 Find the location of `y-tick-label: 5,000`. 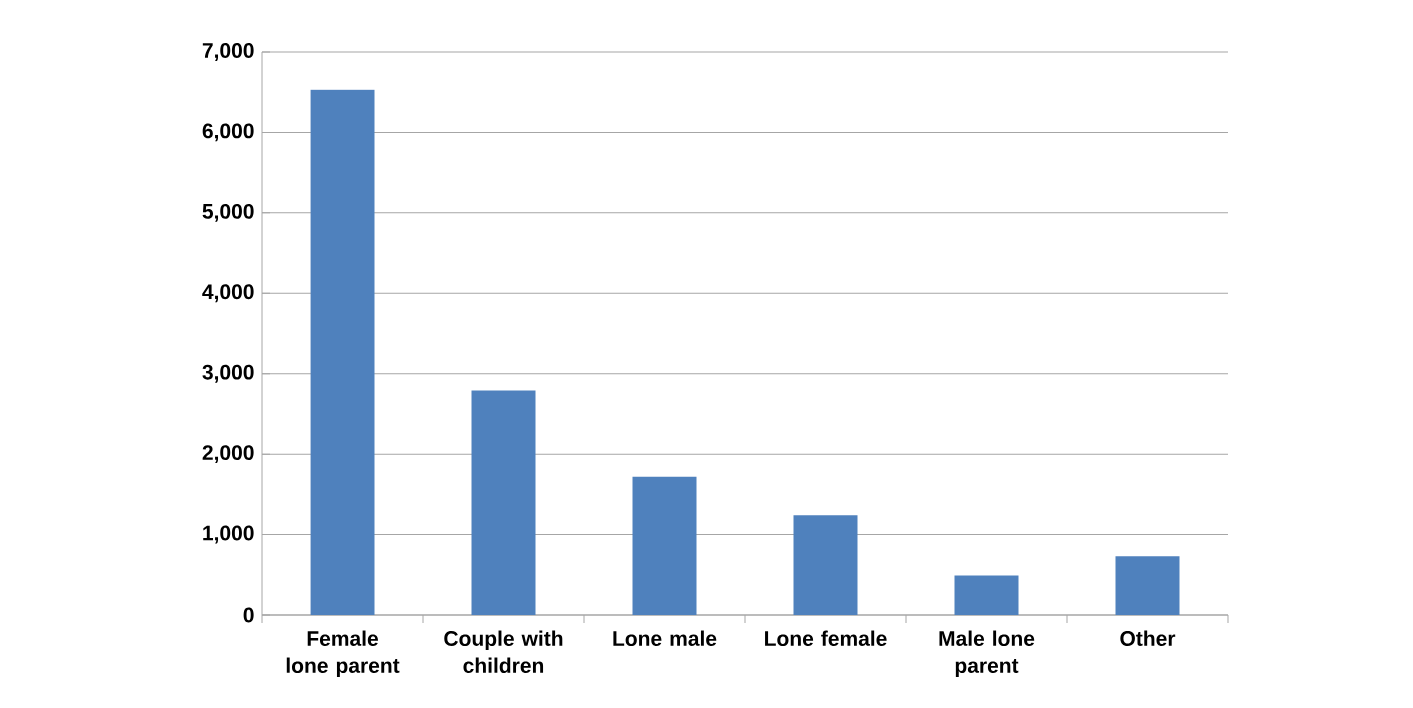

y-tick-label: 5,000 is located at coordinates (228, 212).